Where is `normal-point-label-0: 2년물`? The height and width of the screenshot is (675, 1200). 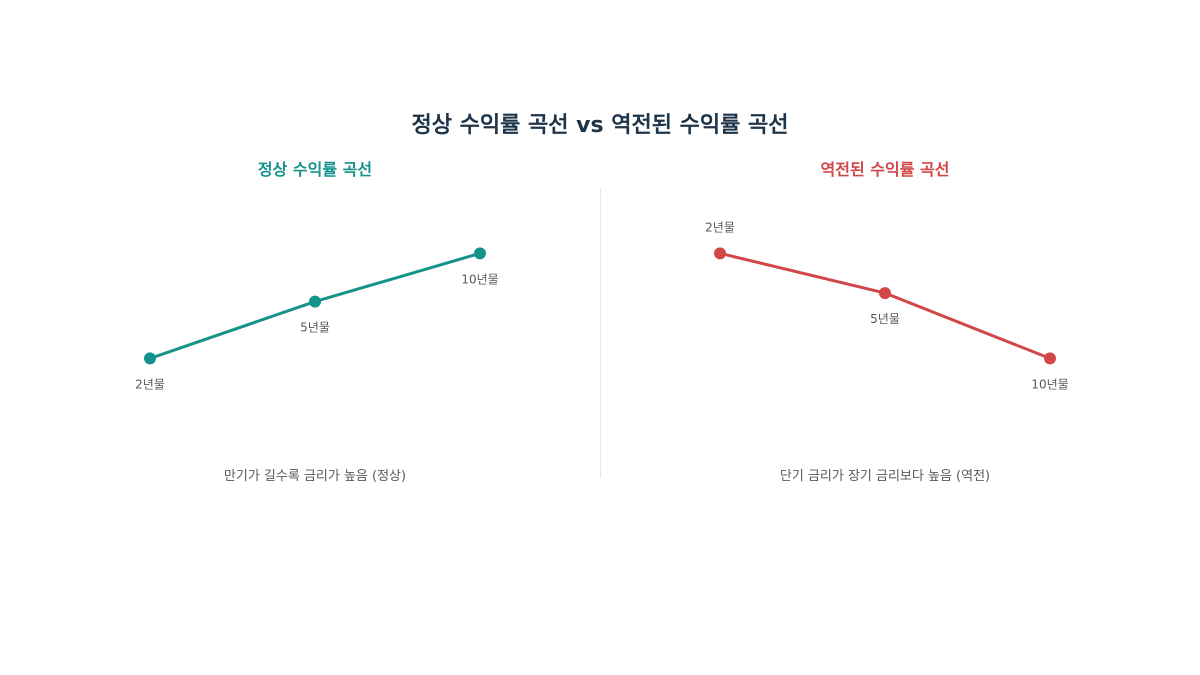 normal-point-label-0: 2년물 is located at coordinates (150, 384).